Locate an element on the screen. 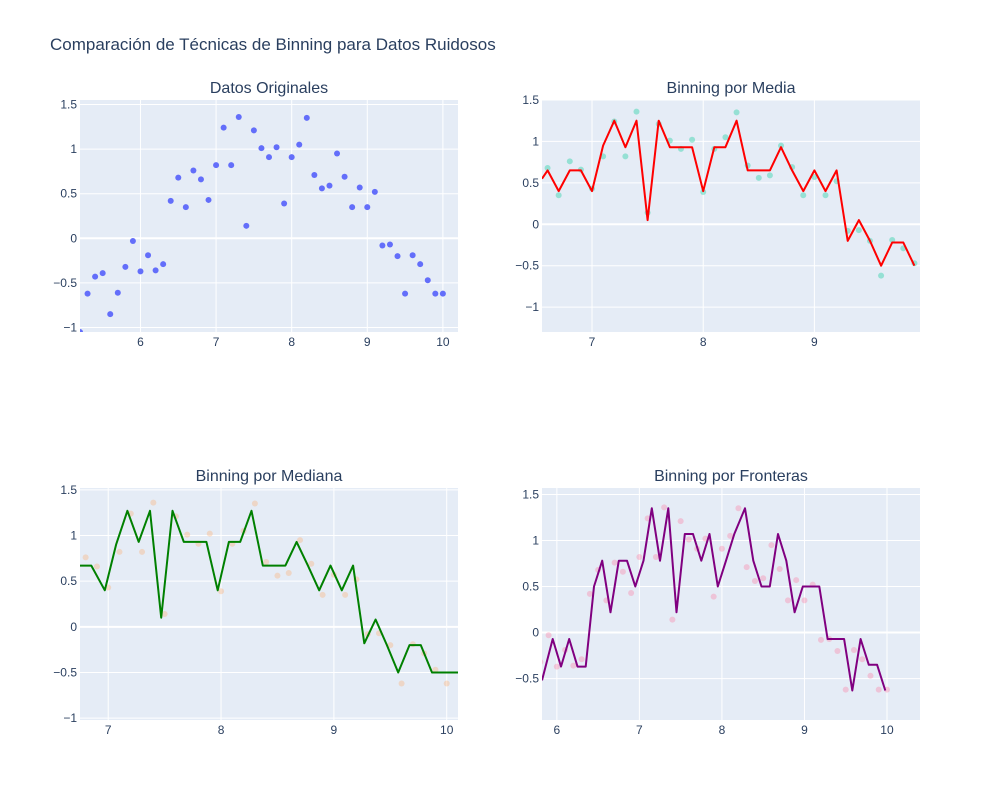 This screenshot has width=1000, height=800. subplot-binning-fronteras: 6 7 8 9 10 −0.5 0 0.5 1 1.5 Binning por Fronteras is located at coordinates (717, 602).